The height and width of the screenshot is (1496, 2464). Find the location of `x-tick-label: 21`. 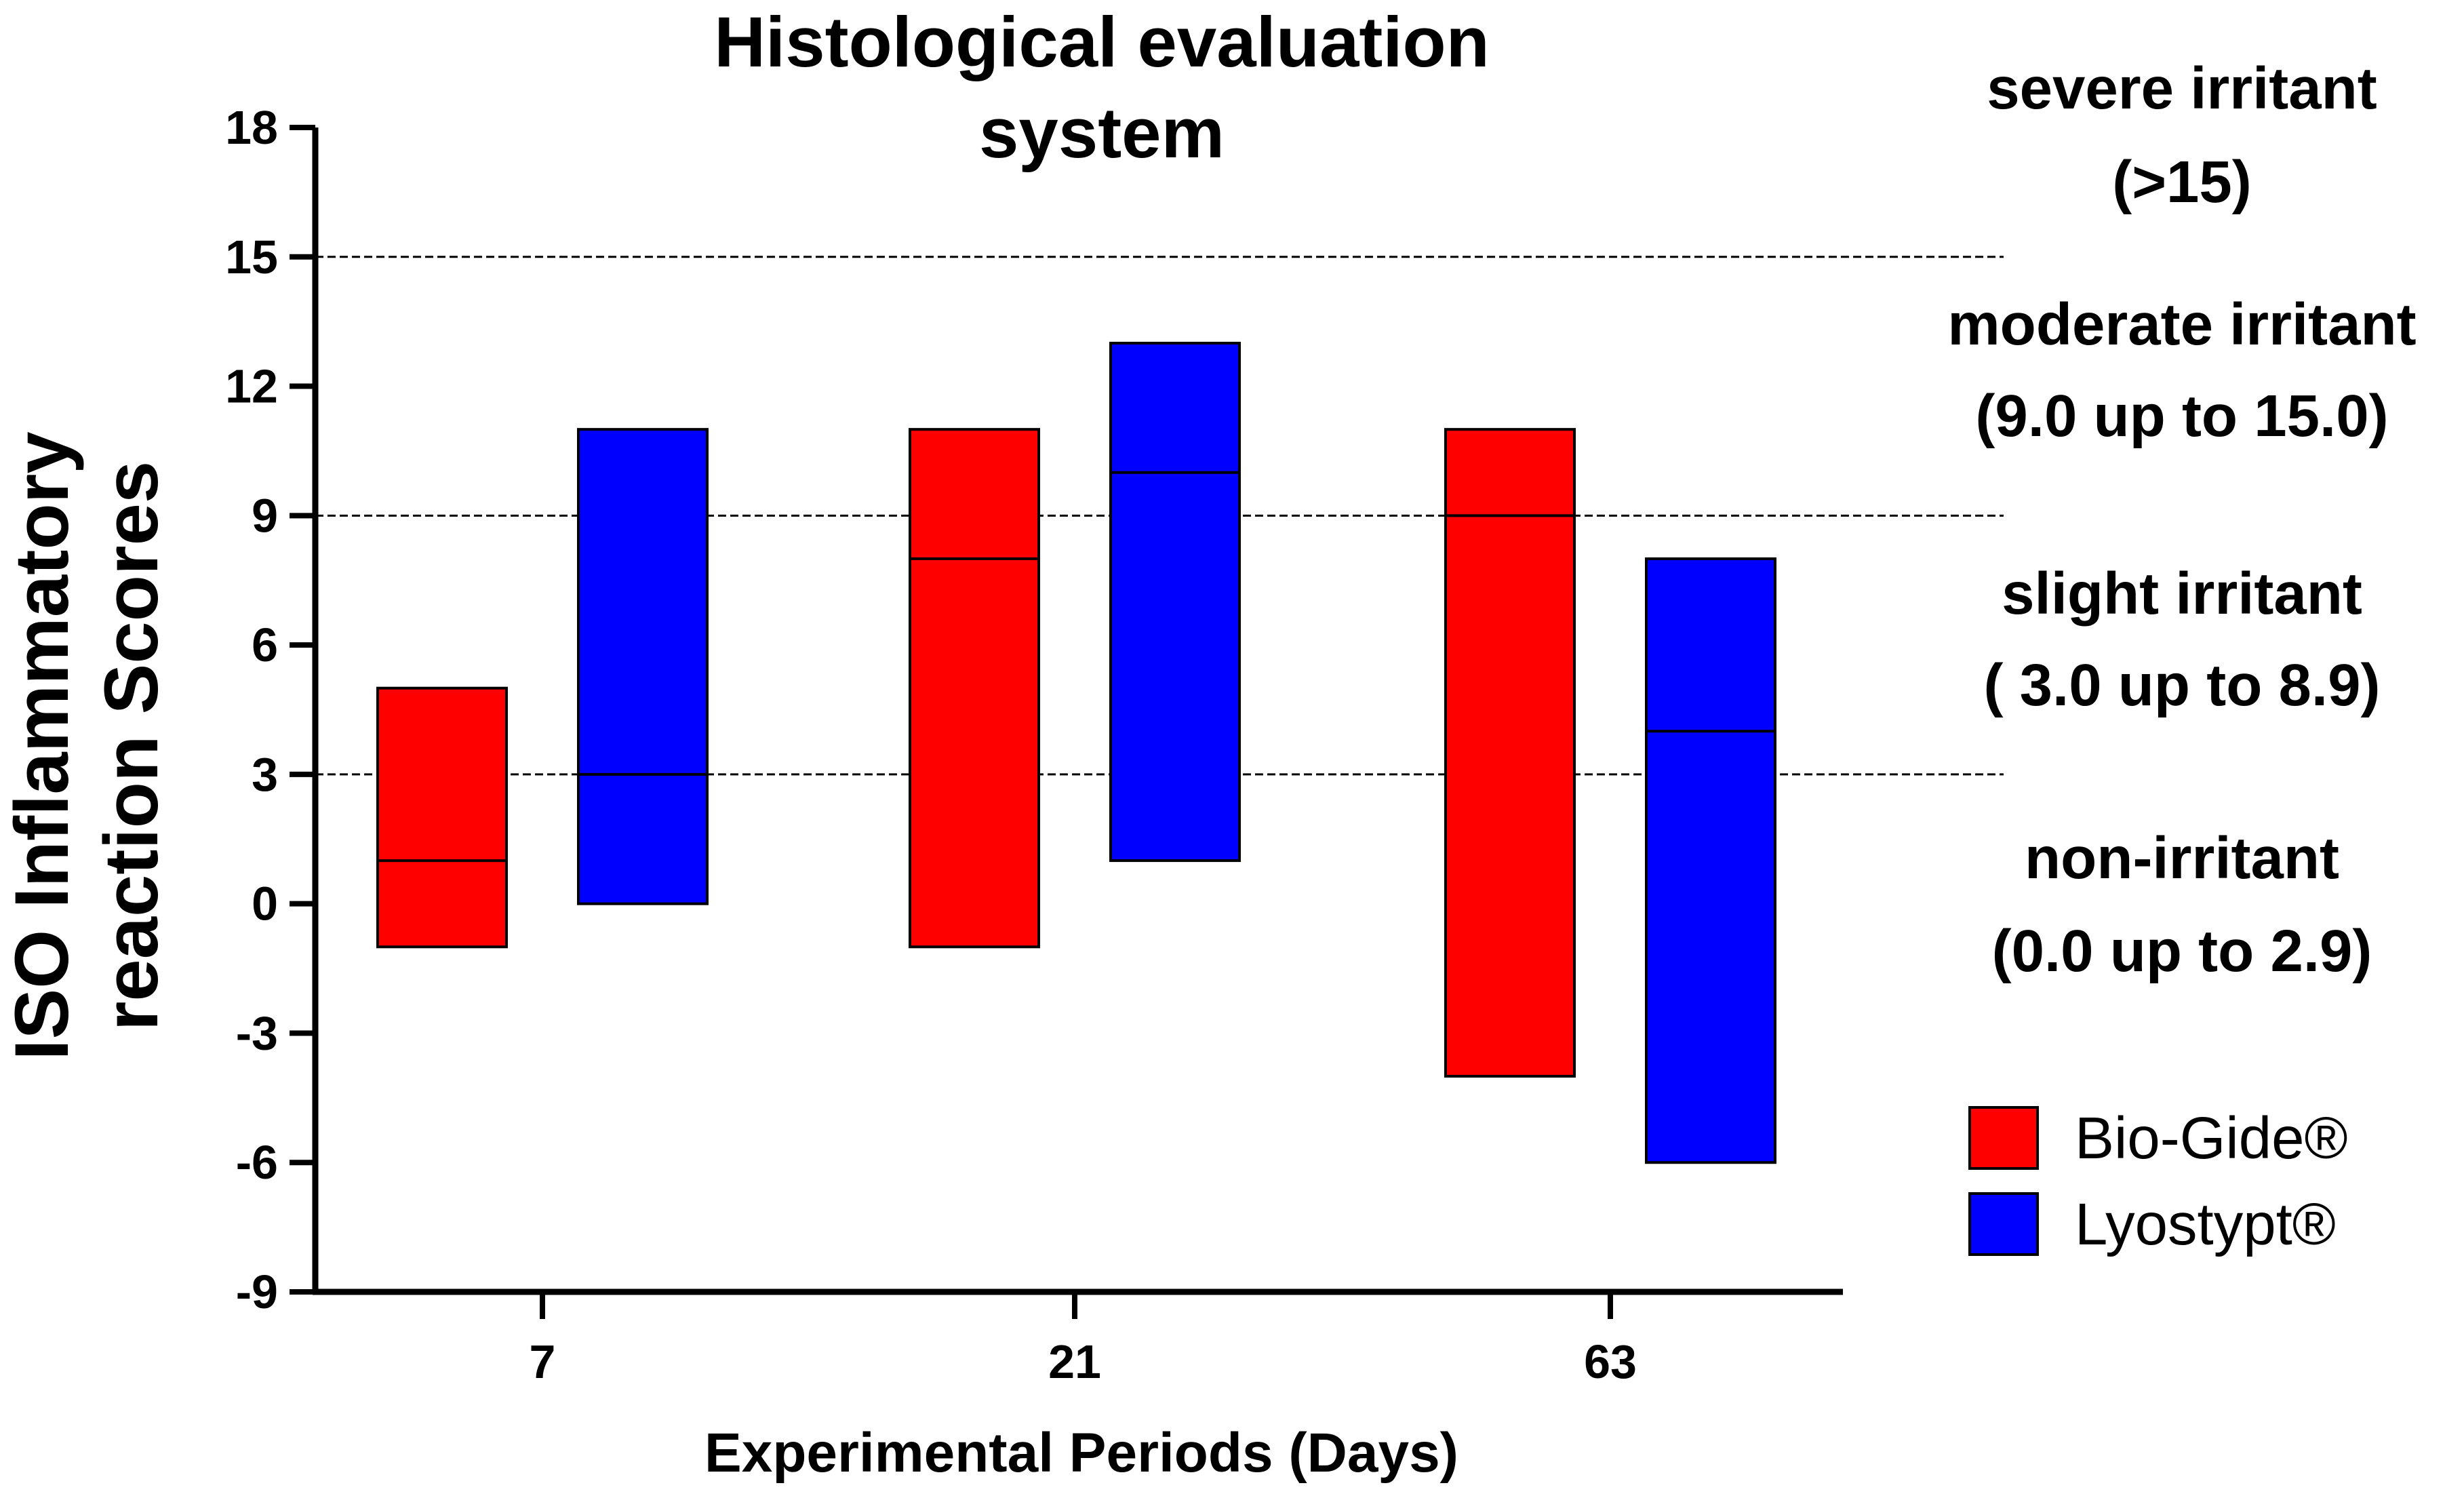

x-tick-label: 21 is located at coordinates (1074, 1361).